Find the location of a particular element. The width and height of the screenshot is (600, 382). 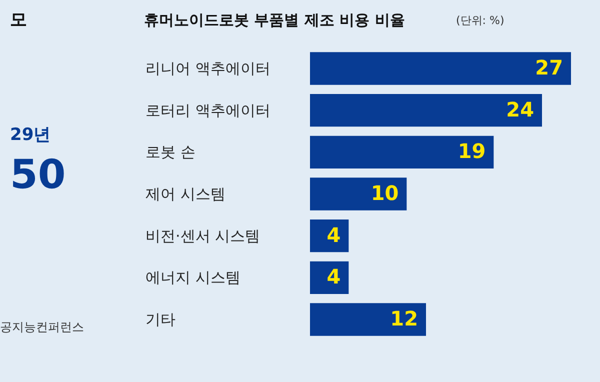

y-tick-label: 기타 is located at coordinates (161, 319).